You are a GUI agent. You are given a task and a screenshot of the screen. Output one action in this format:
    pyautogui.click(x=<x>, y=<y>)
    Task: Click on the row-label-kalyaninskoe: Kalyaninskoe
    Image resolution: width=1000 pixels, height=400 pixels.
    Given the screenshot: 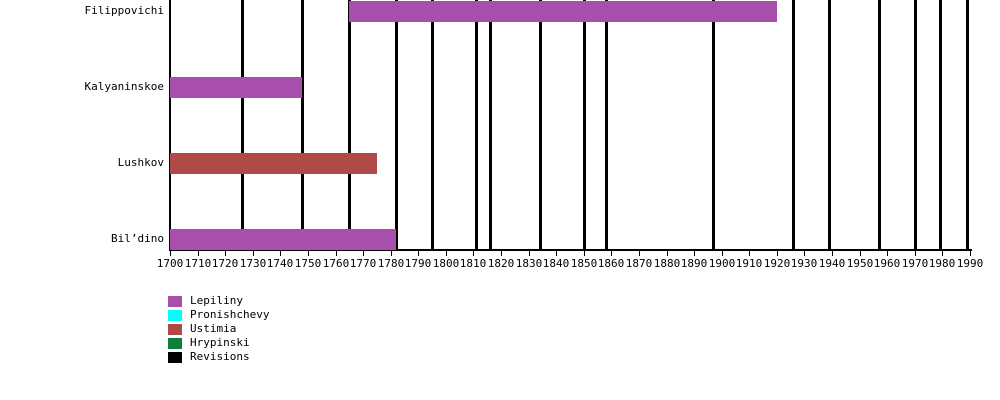 What is the action you would take?
    pyautogui.click(x=124, y=86)
    